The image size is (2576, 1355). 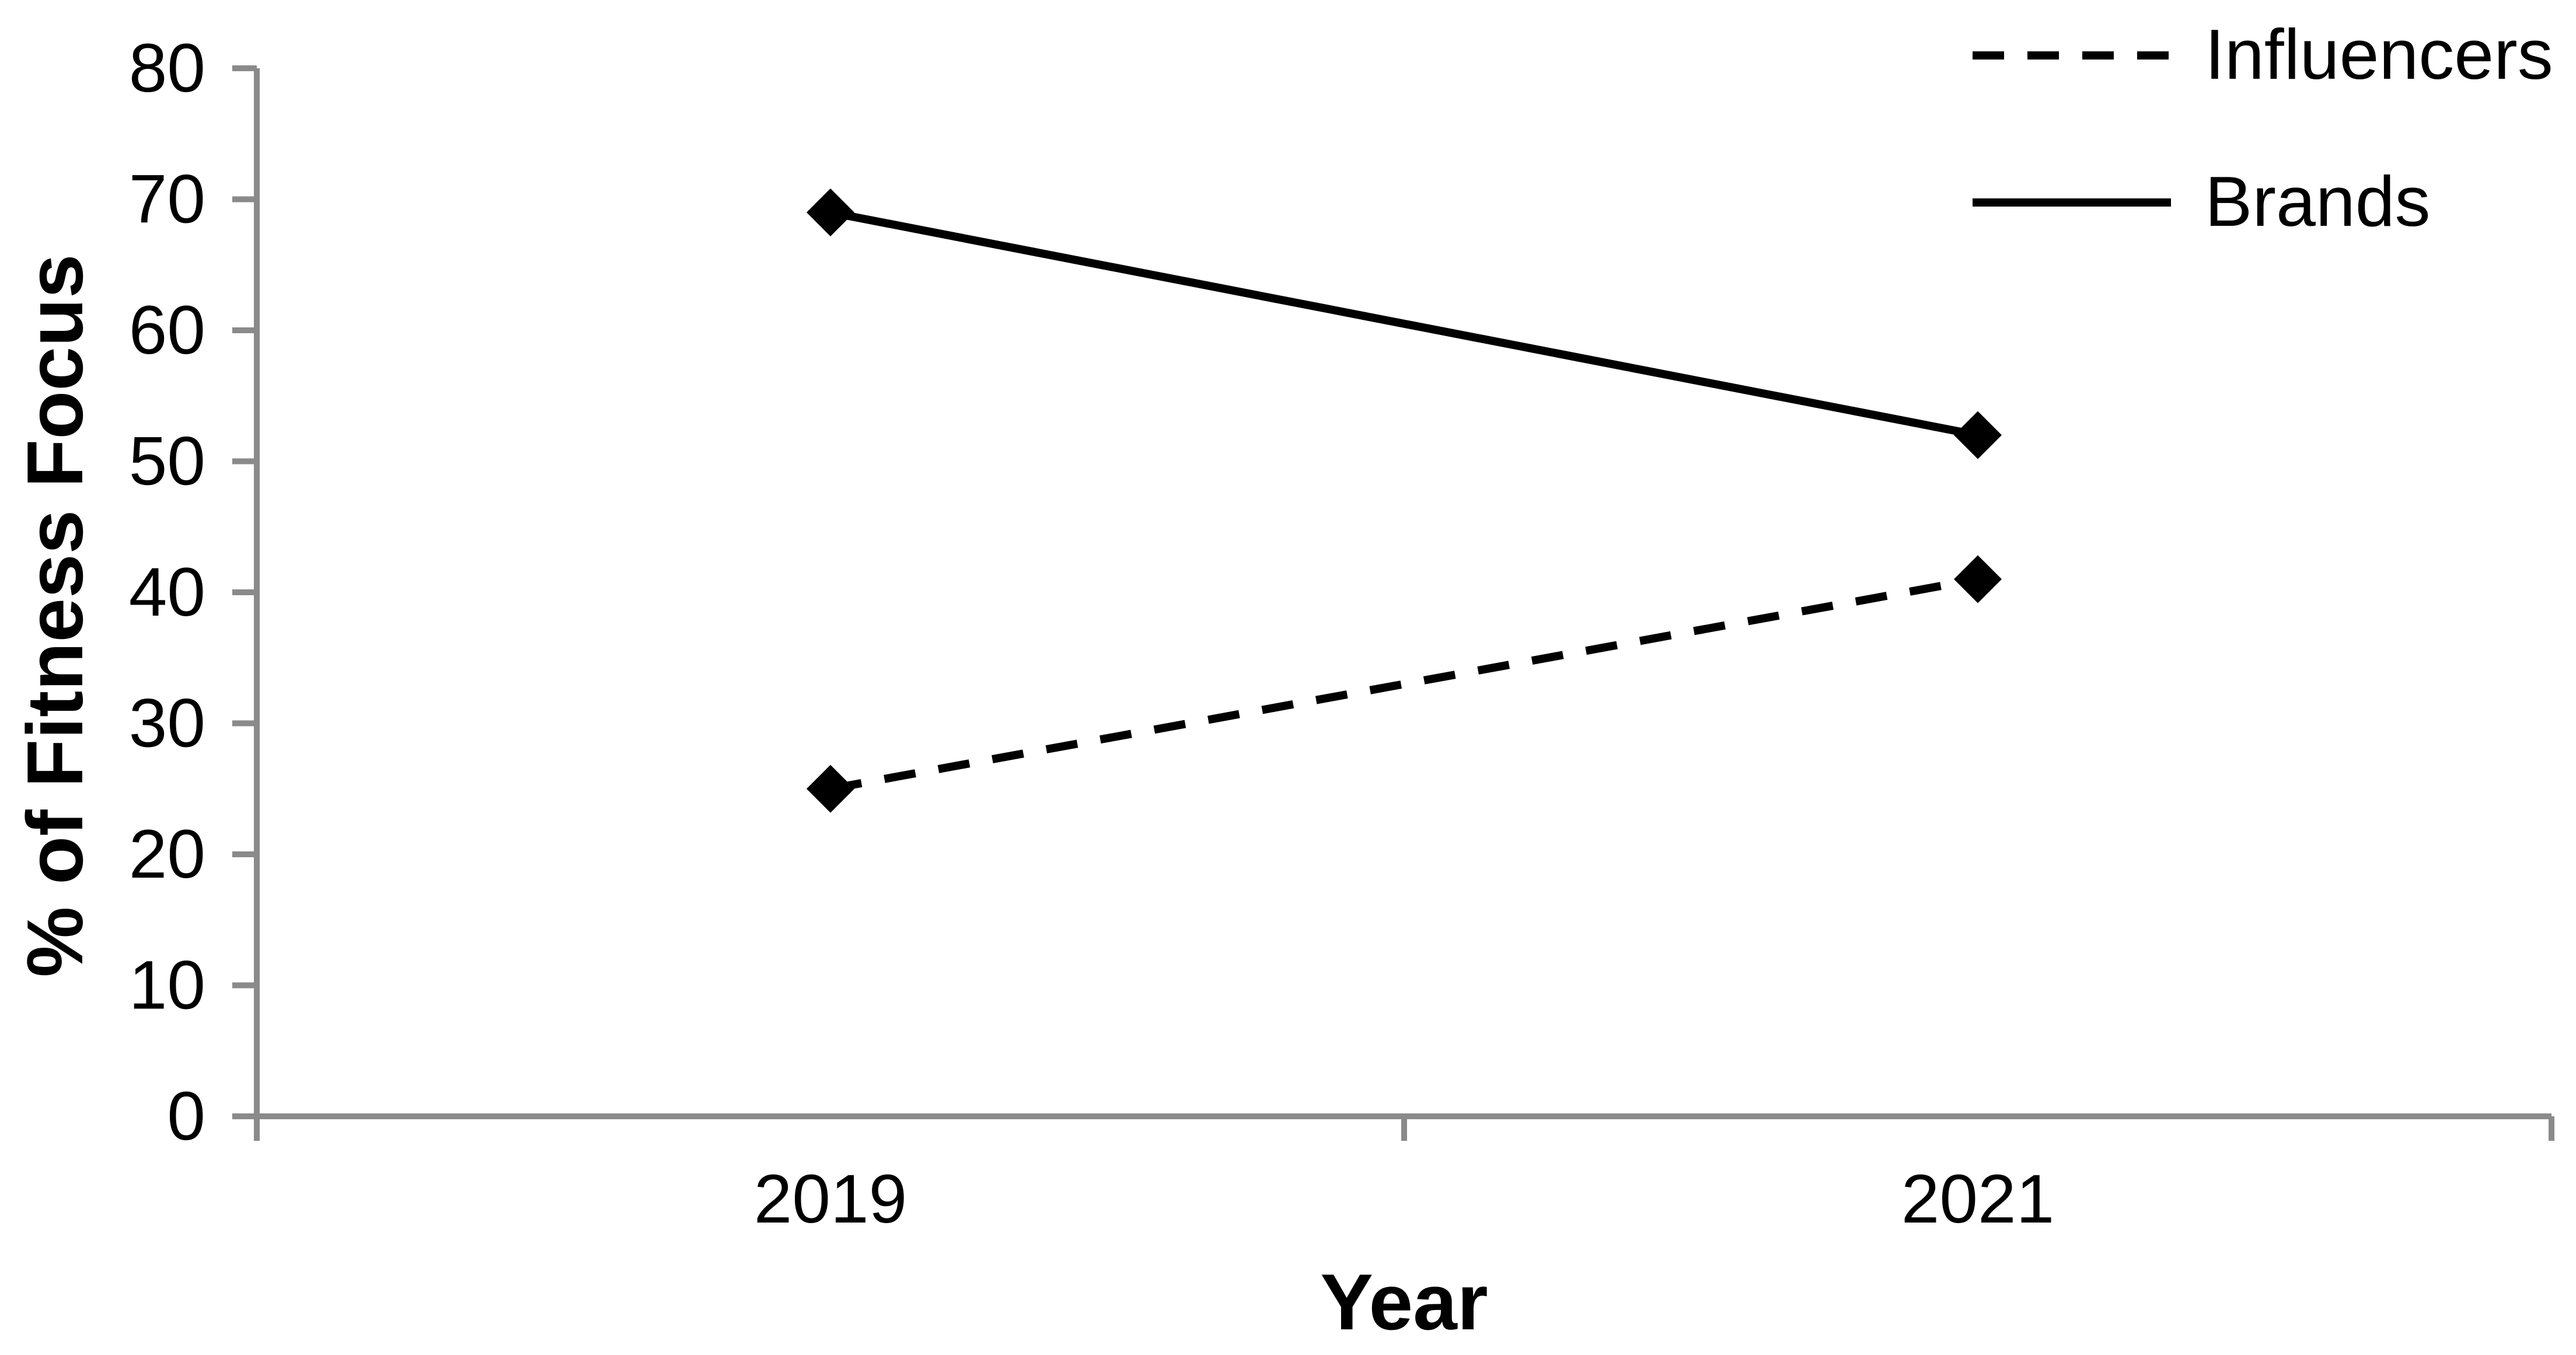 What do you see at coordinates (167, 462) in the screenshot?
I see `y-tick-label: 50` at bounding box center [167, 462].